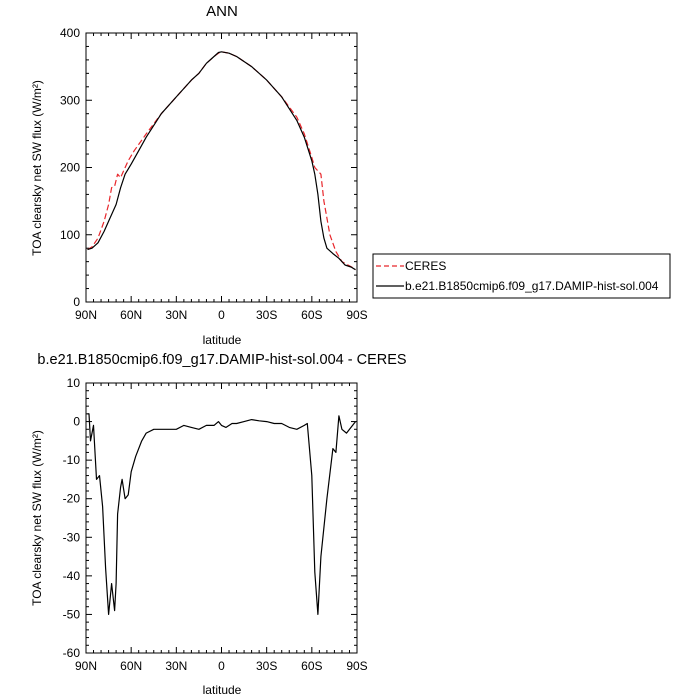  Describe the element at coordinates (221, 666) in the screenshot. I see `bottom-x-tick-label: 0` at that location.